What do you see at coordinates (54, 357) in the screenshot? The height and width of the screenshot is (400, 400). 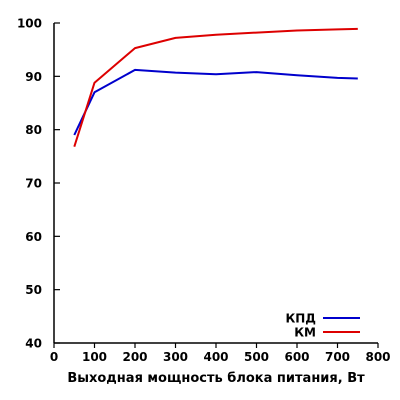 I see `x-tick-label: 0` at bounding box center [54, 357].